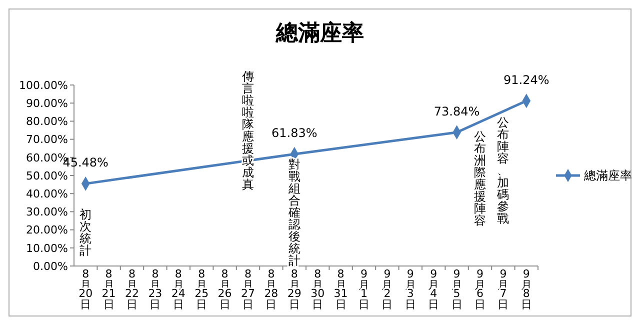 The width and height of the screenshot is (640, 325). What do you see at coordinates (47, 139) in the screenshot?
I see `y-tick-label: 70.00%` at bounding box center [47, 139].